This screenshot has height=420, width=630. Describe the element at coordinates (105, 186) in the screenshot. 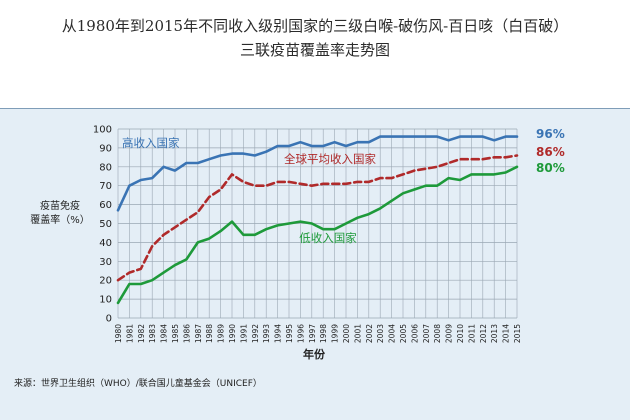

I see `y-tick-70: 70` at that location.